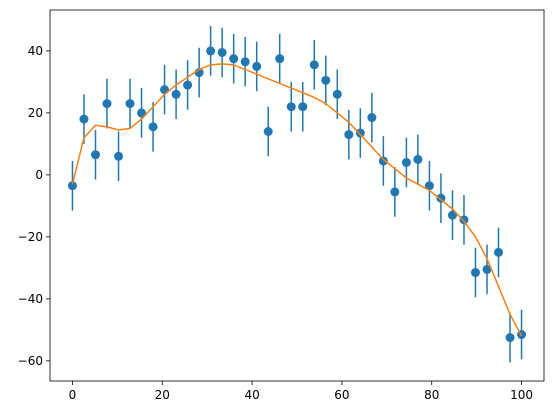 Image resolution: width=554 pixels, height=413 pixels. What do you see at coordinates (30, 299) in the screenshot?
I see `y-tick-label: −40` at bounding box center [30, 299].